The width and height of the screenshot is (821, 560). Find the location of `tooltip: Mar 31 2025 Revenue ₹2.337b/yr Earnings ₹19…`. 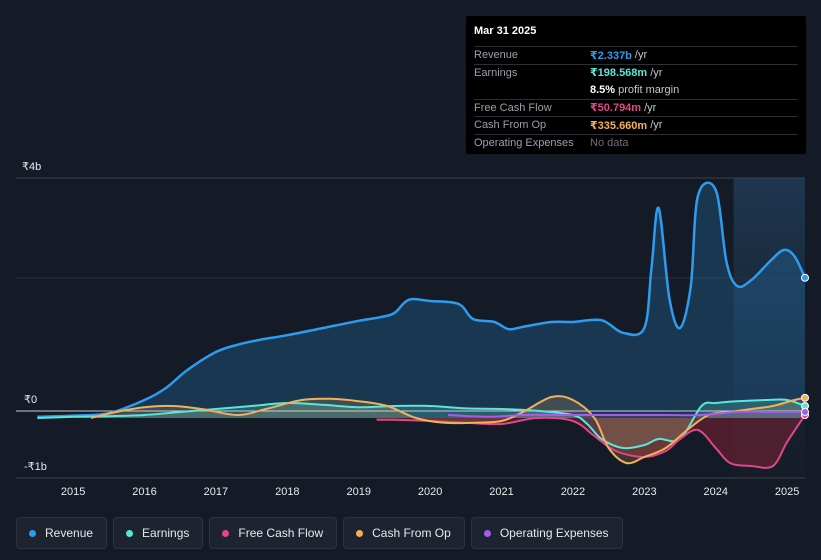

tooltip: Mar 31 2025 Revenue ₹2.337b/yr Earnings ₹19… is located at coordinates (636, 85).